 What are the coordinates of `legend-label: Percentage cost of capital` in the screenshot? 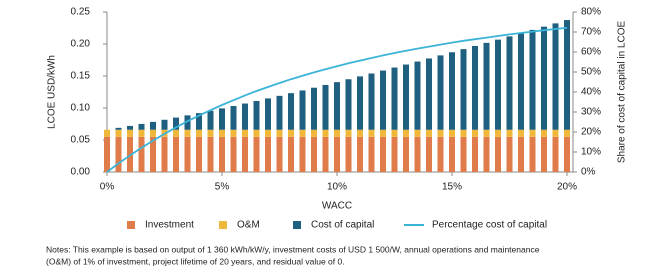 It's located at (489, 225).